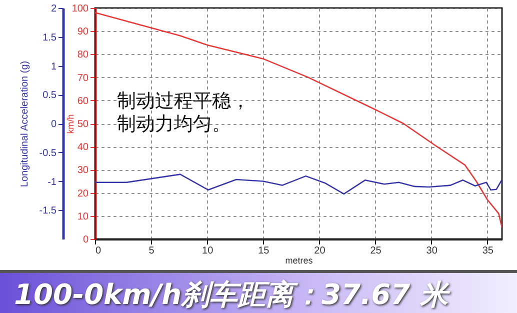 Image resolution: width=517 pixels, height=313 pixels. Describe the element at coordinates (83, 216) in the screenshot. I see `y-tick-label: 10` at that location.